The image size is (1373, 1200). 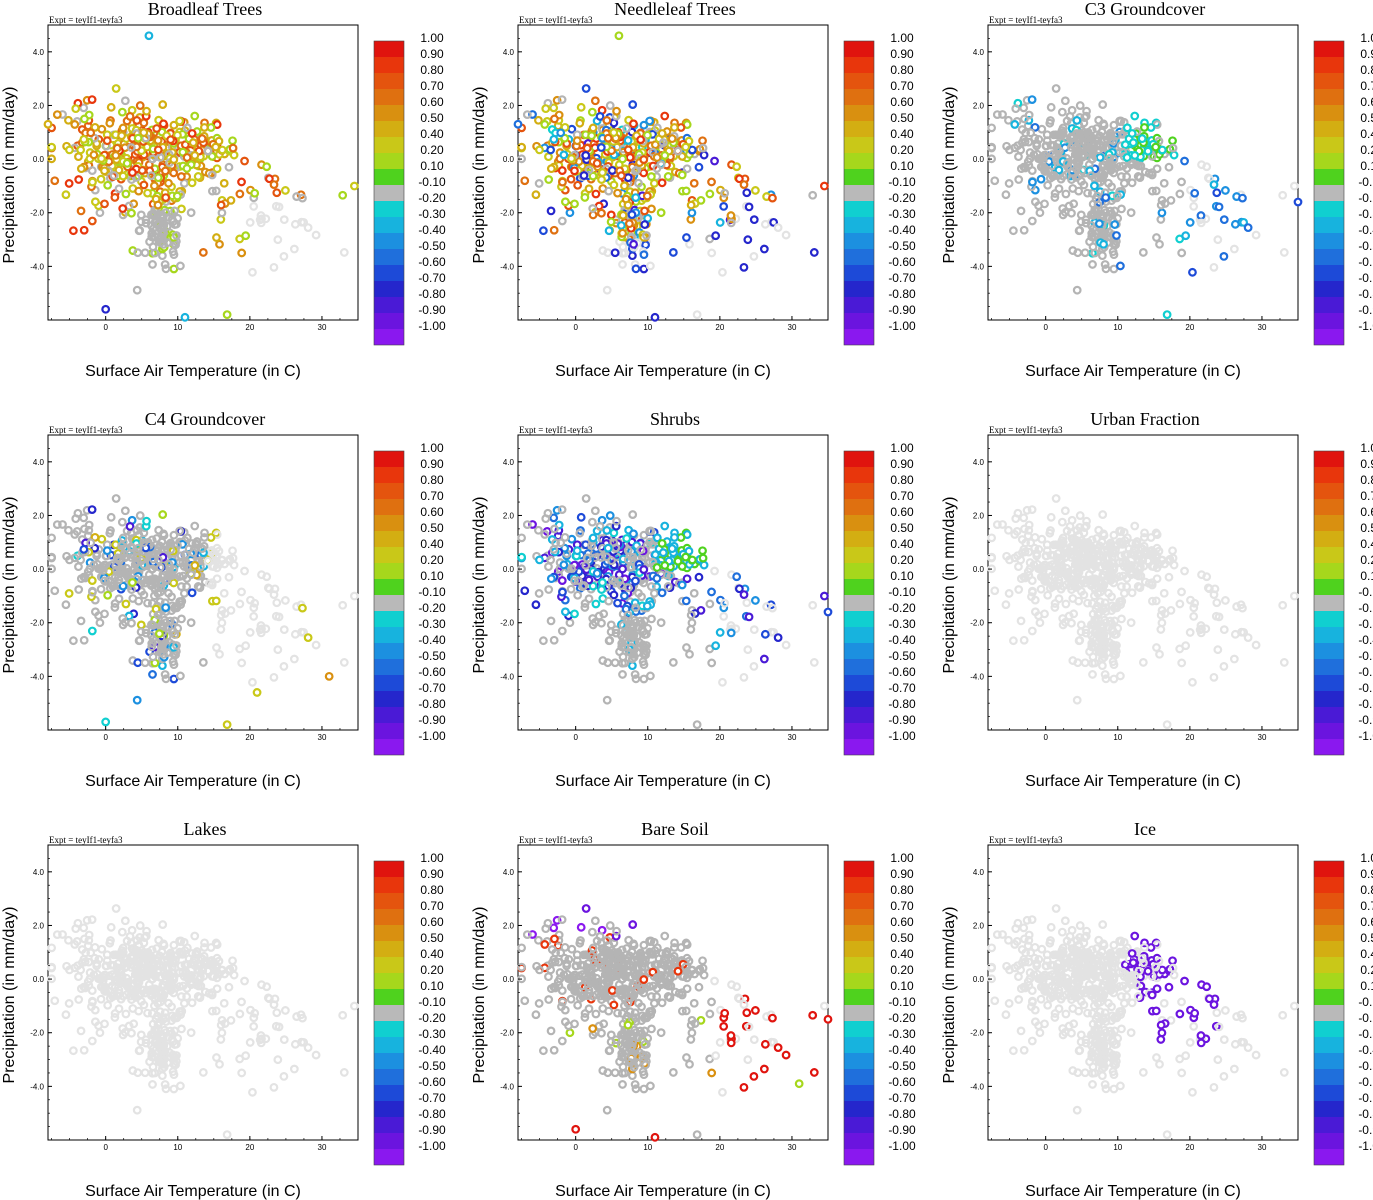 What do you see at coordinates (205, 9) in the screenshot?
I see `chart-title: Broadleaf Trees` at bounding box center [205, 9].